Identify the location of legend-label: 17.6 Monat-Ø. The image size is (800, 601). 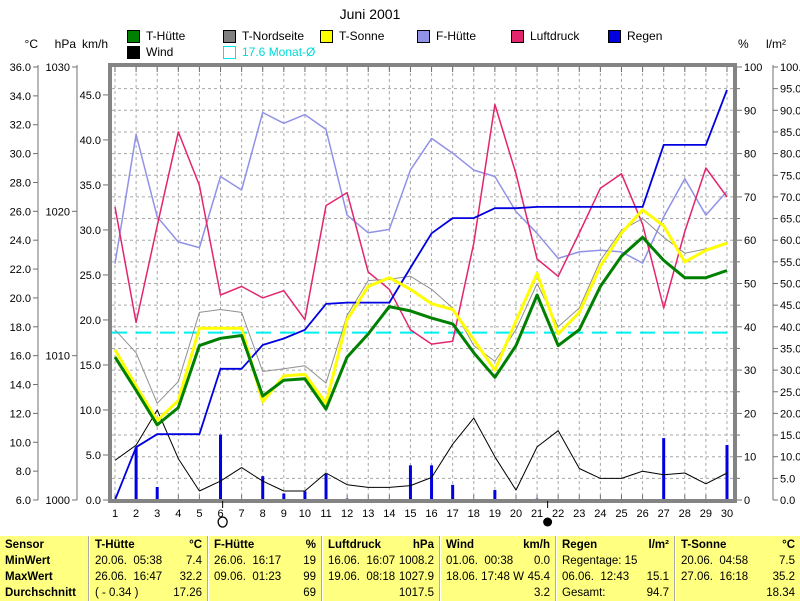
(279, 52).